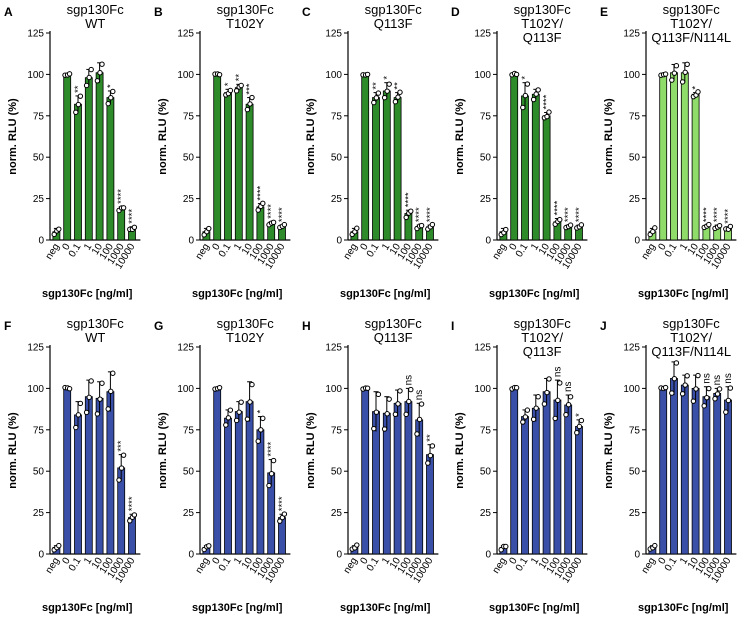 This screenshot has width=750, height=630. What do you see at coordinates (245, 23) in the screenshot?
I see `panel-title: T102Y` at bounding box center [245, 23].